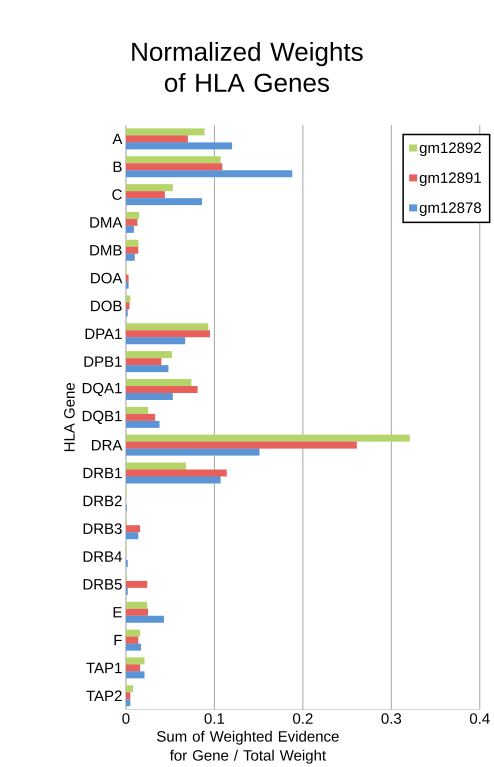  Describe the element at coordinates (103, 501) in the screenshot. I see `y-tick-label: DRB2` at that location.